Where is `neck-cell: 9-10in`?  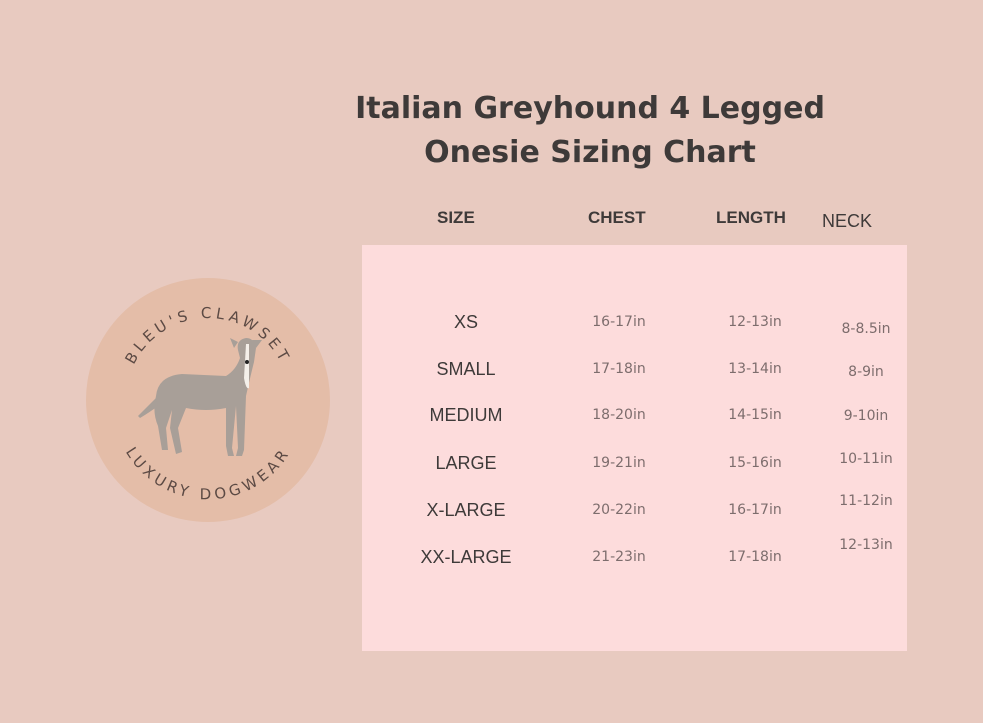 neck-cell: 9-10in is located at coordinates (866, 416).